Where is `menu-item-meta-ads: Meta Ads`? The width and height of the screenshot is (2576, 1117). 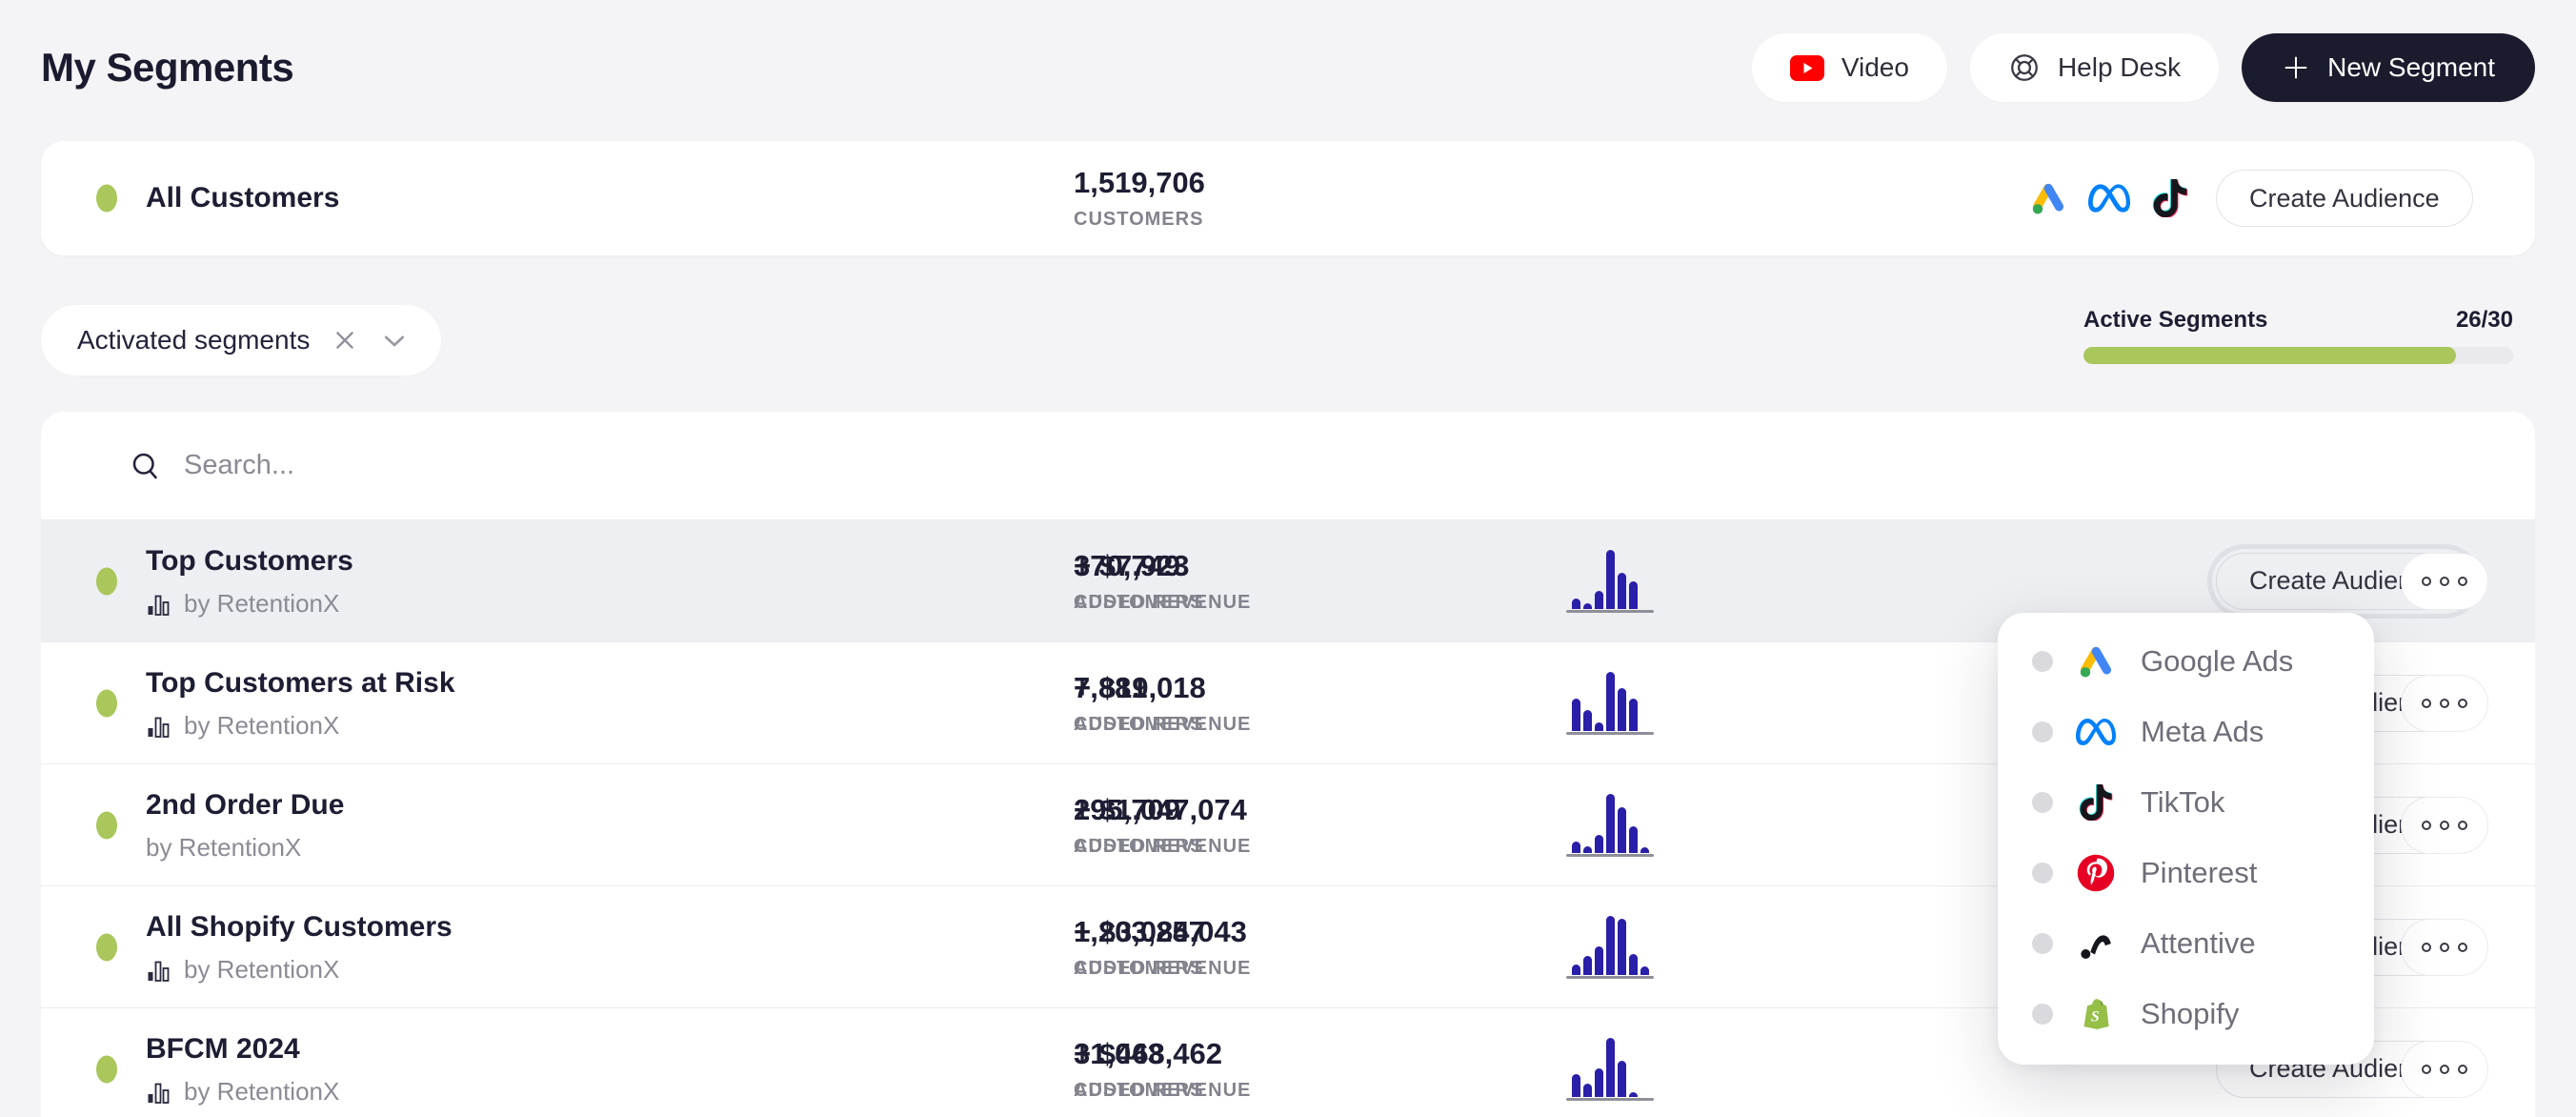 menu-item-meta-ads: Meta Ads is located at coordinates (2186, 732).